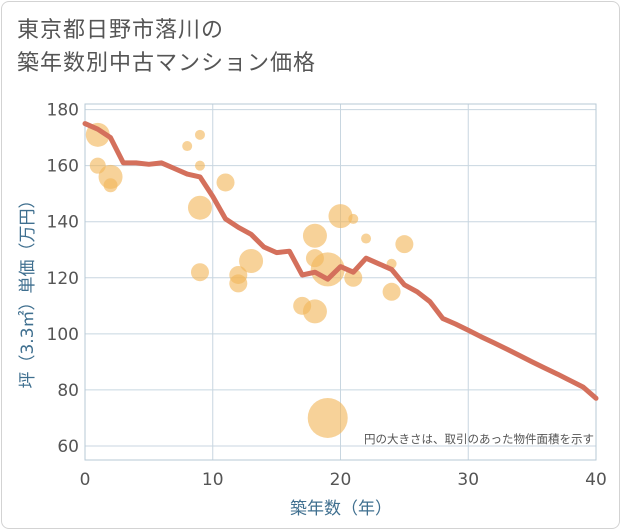 The height and width of the screenshot is (530, 621). Describe the element at coordinates (167, 63) in the screenshot. I see `chart-title-line-2: 築年数別中古マンション価格` at that location.